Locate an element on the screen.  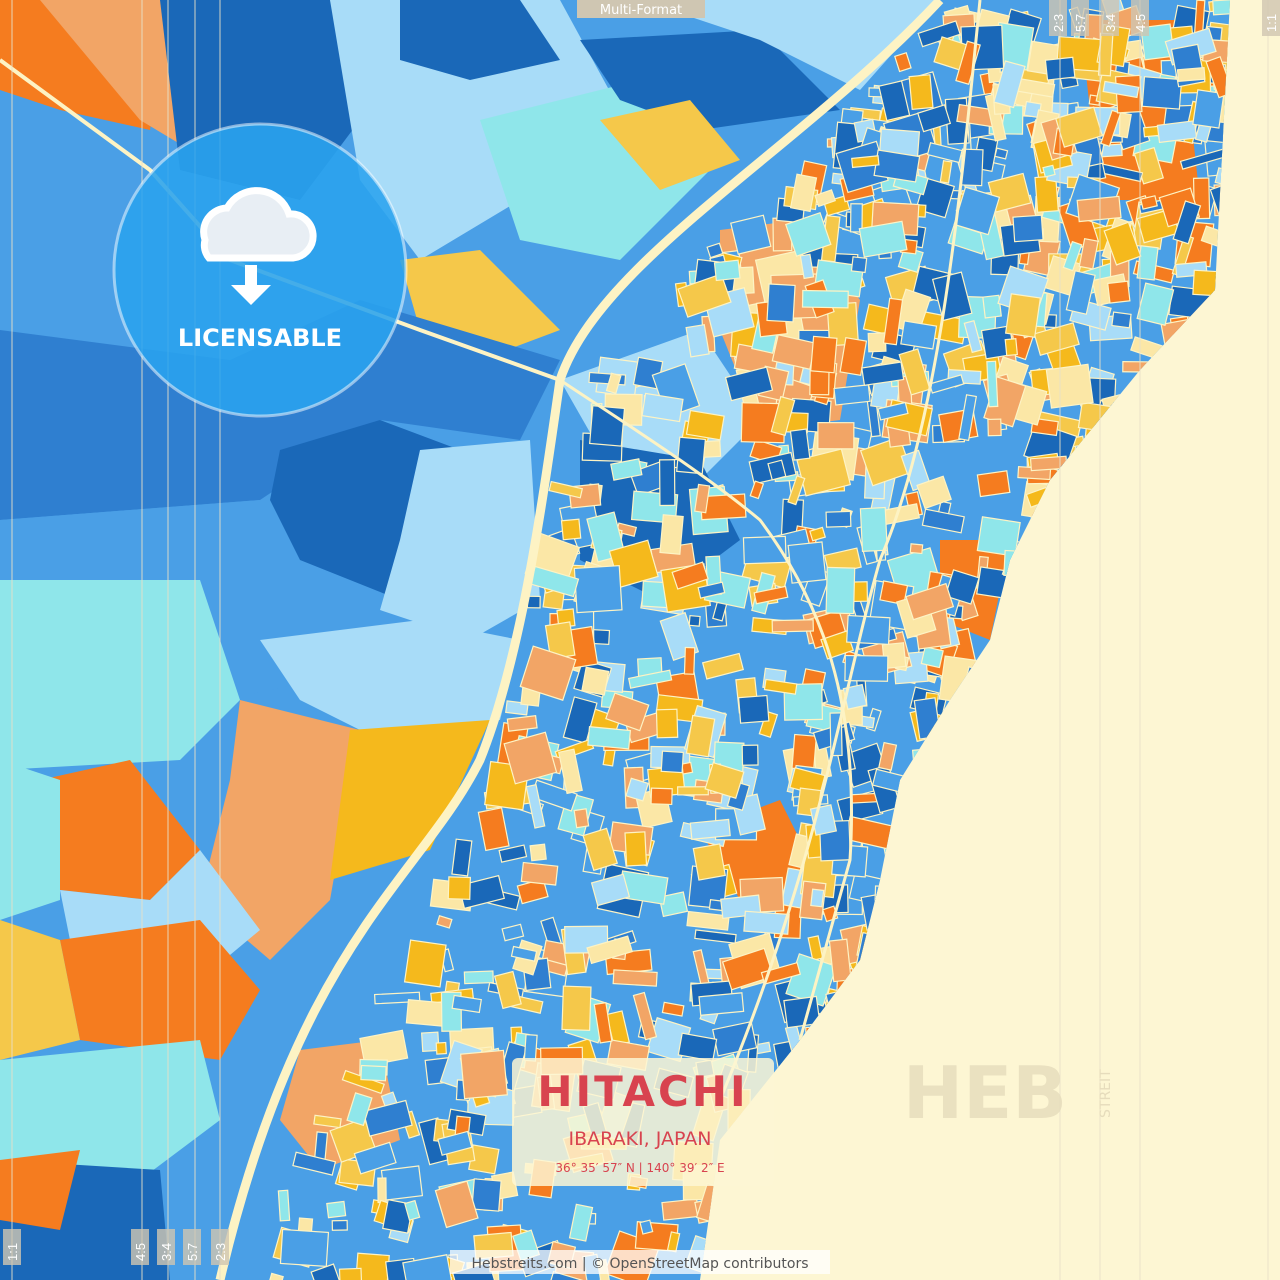
format-label: Multi-Format is located at coordinates (641, 10).